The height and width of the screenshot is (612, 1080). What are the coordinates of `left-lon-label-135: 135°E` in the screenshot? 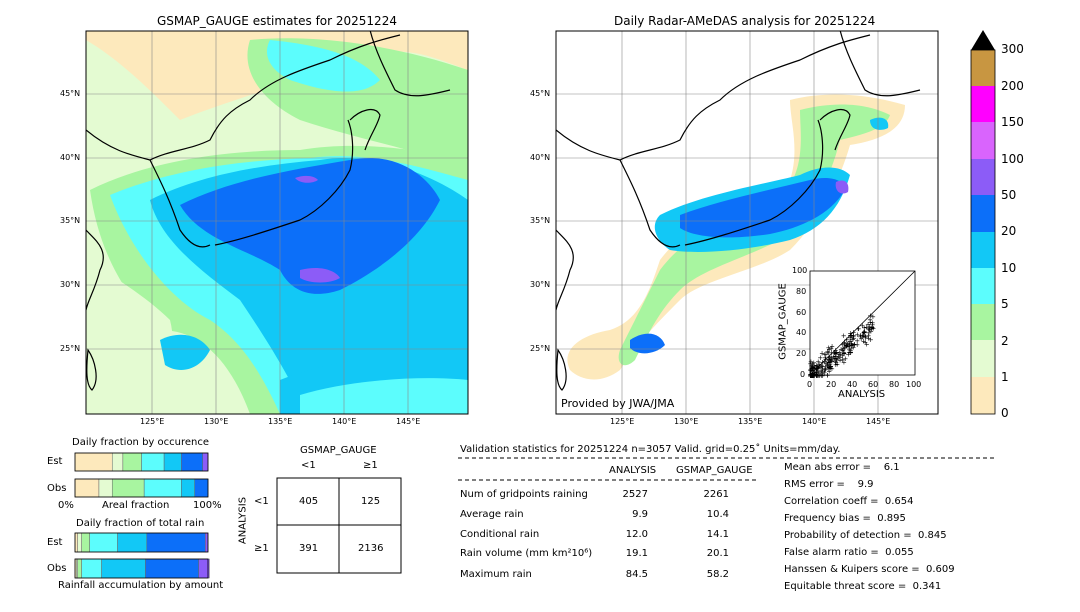 It's located at (280, 421).